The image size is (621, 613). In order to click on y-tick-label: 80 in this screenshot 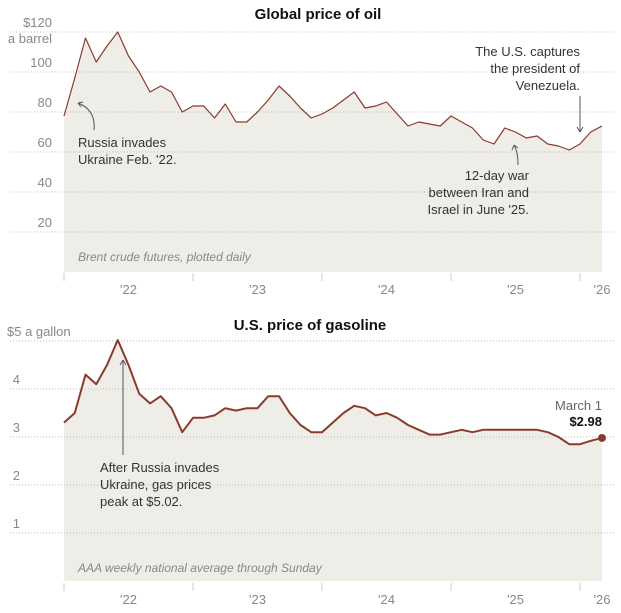, I will do `click(45, 102)`.